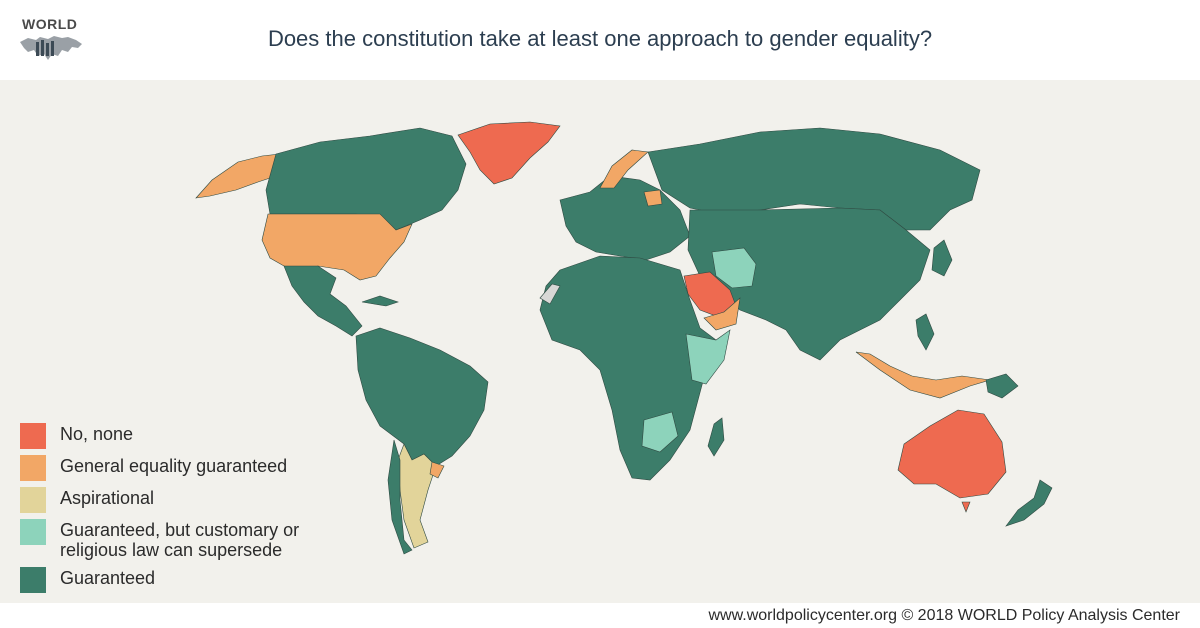 The height and width of the screenshot is (628, 1200). What do you see at coordinates (188, 580) in the screenshot?
I see `legend-item-guaranteed: Guaranteed` at bounding box center [188, 580].